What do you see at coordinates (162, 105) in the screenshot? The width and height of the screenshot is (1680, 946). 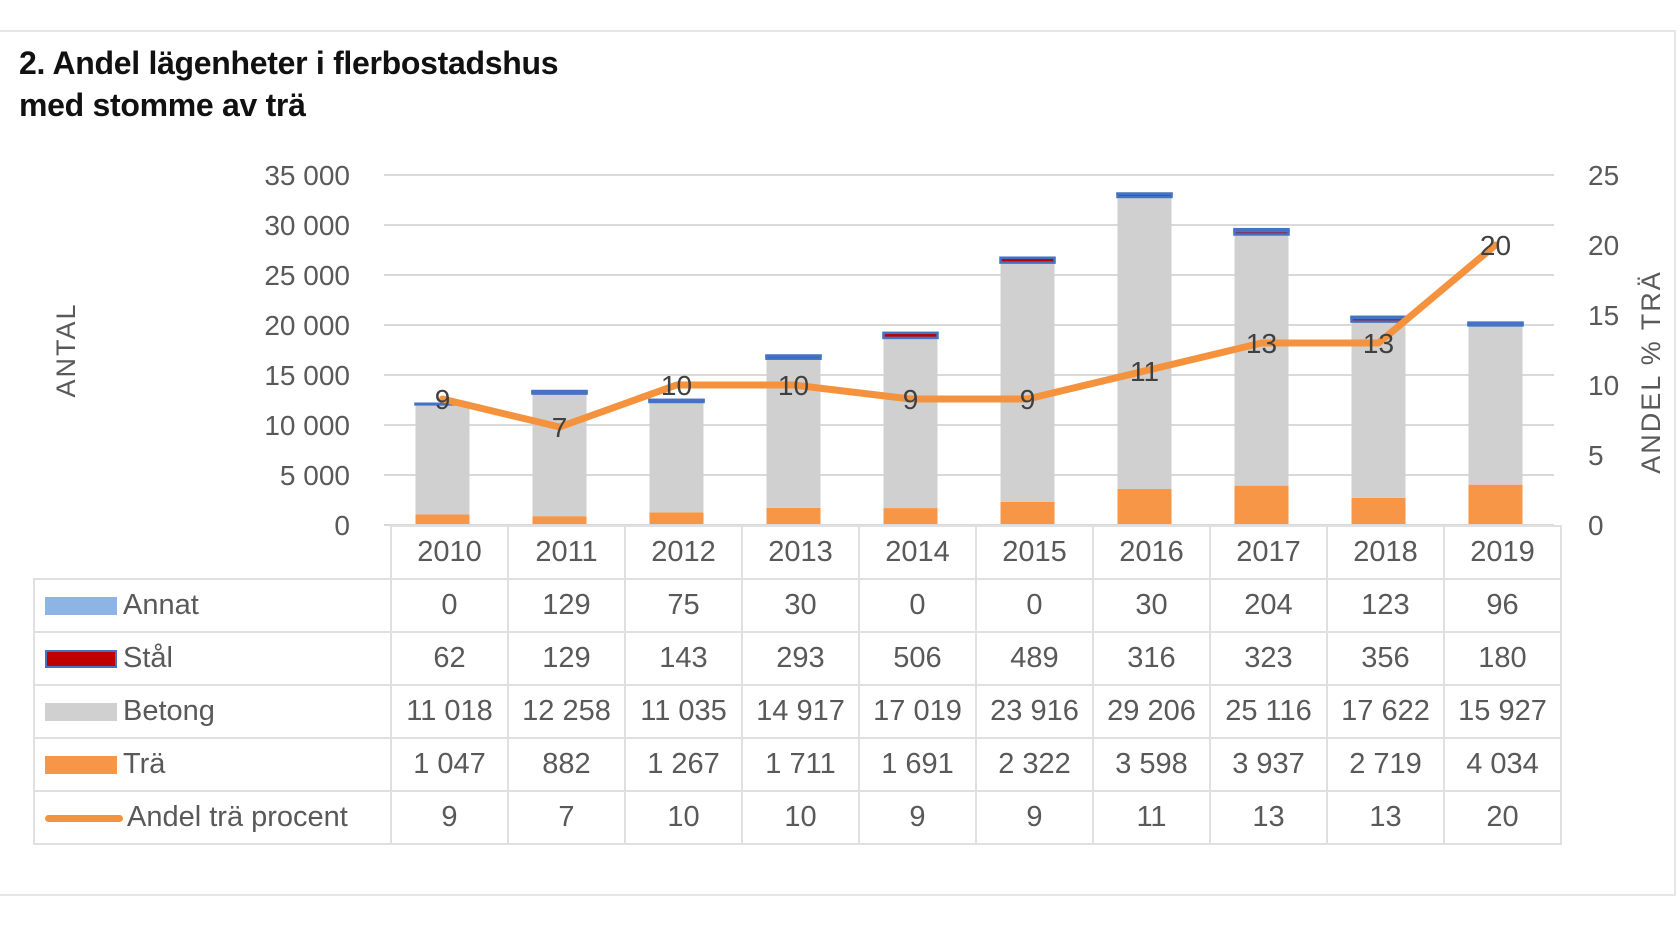 I see `title-line-2: med stomme av trä` at bounding box center [162, 105].